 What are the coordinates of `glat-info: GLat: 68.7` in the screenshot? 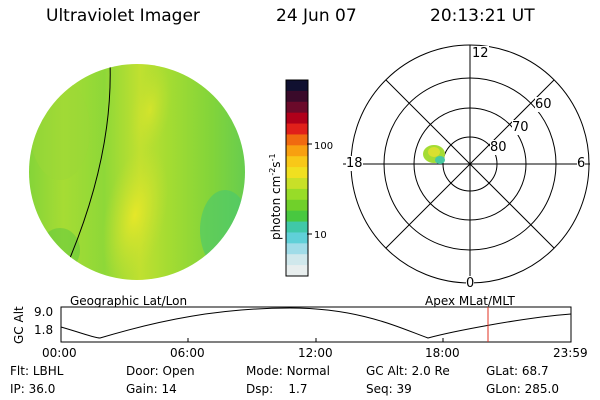 It's located at (517, 371).